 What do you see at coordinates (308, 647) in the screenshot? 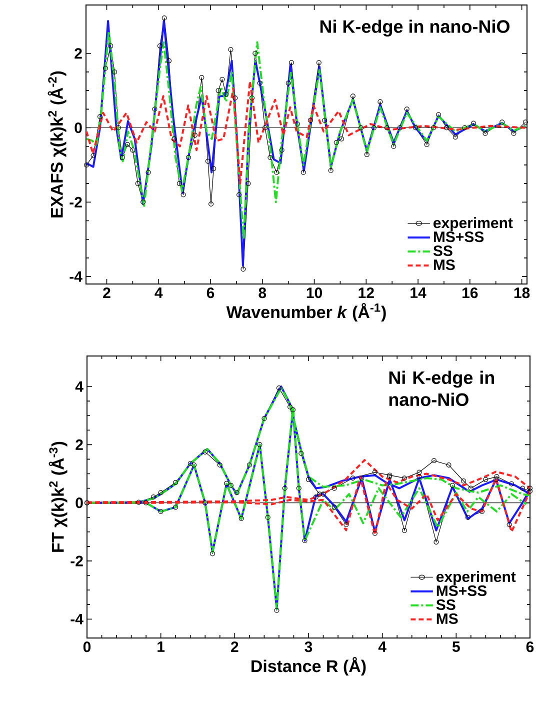
I see `x-tick-label: 3` at bounding box center [308, 647].